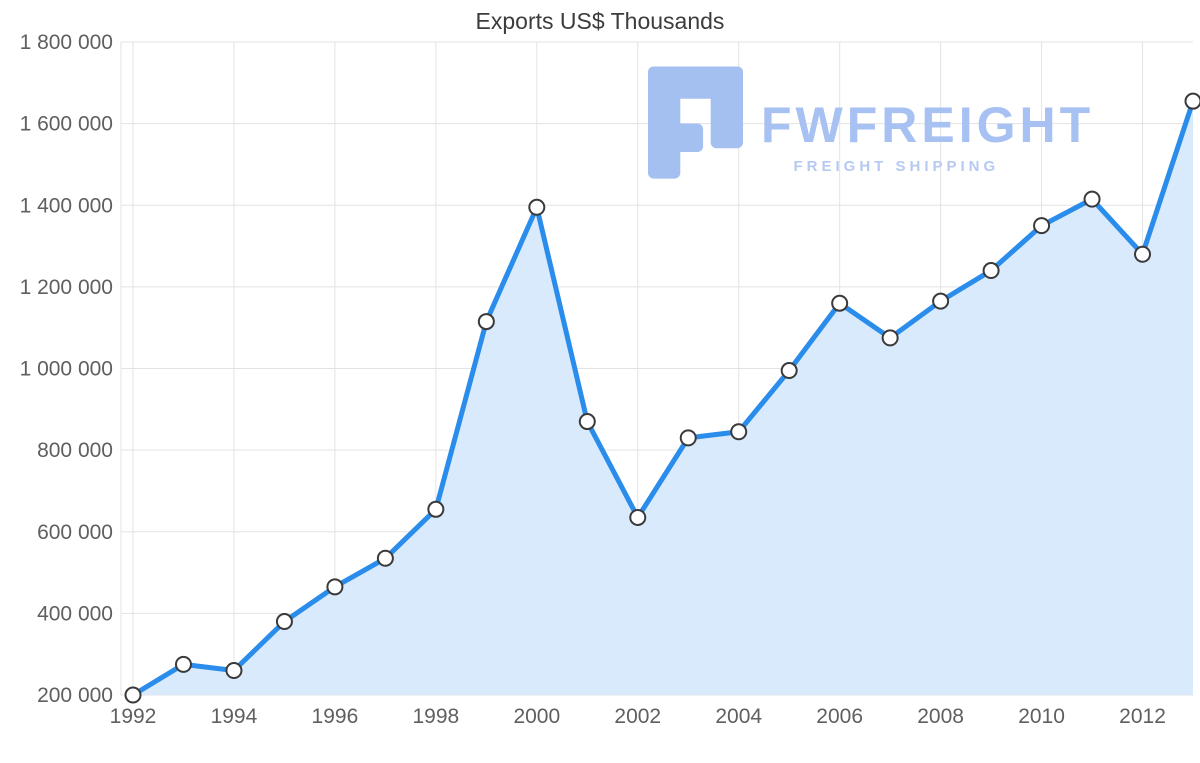  I want to click on data-point-2008, so click(941, 301).